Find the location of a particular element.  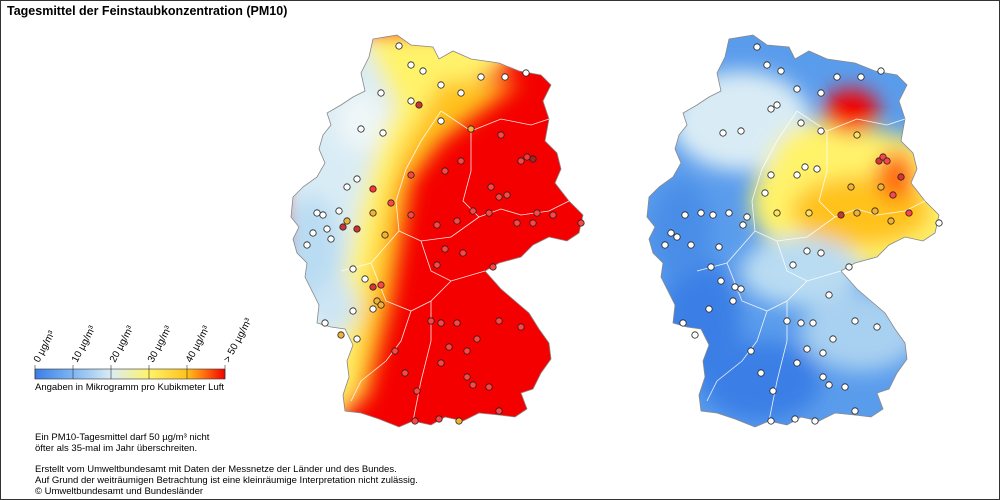

legend-tick-40: 40 µg/m³ is located at coordinates (198, 344).